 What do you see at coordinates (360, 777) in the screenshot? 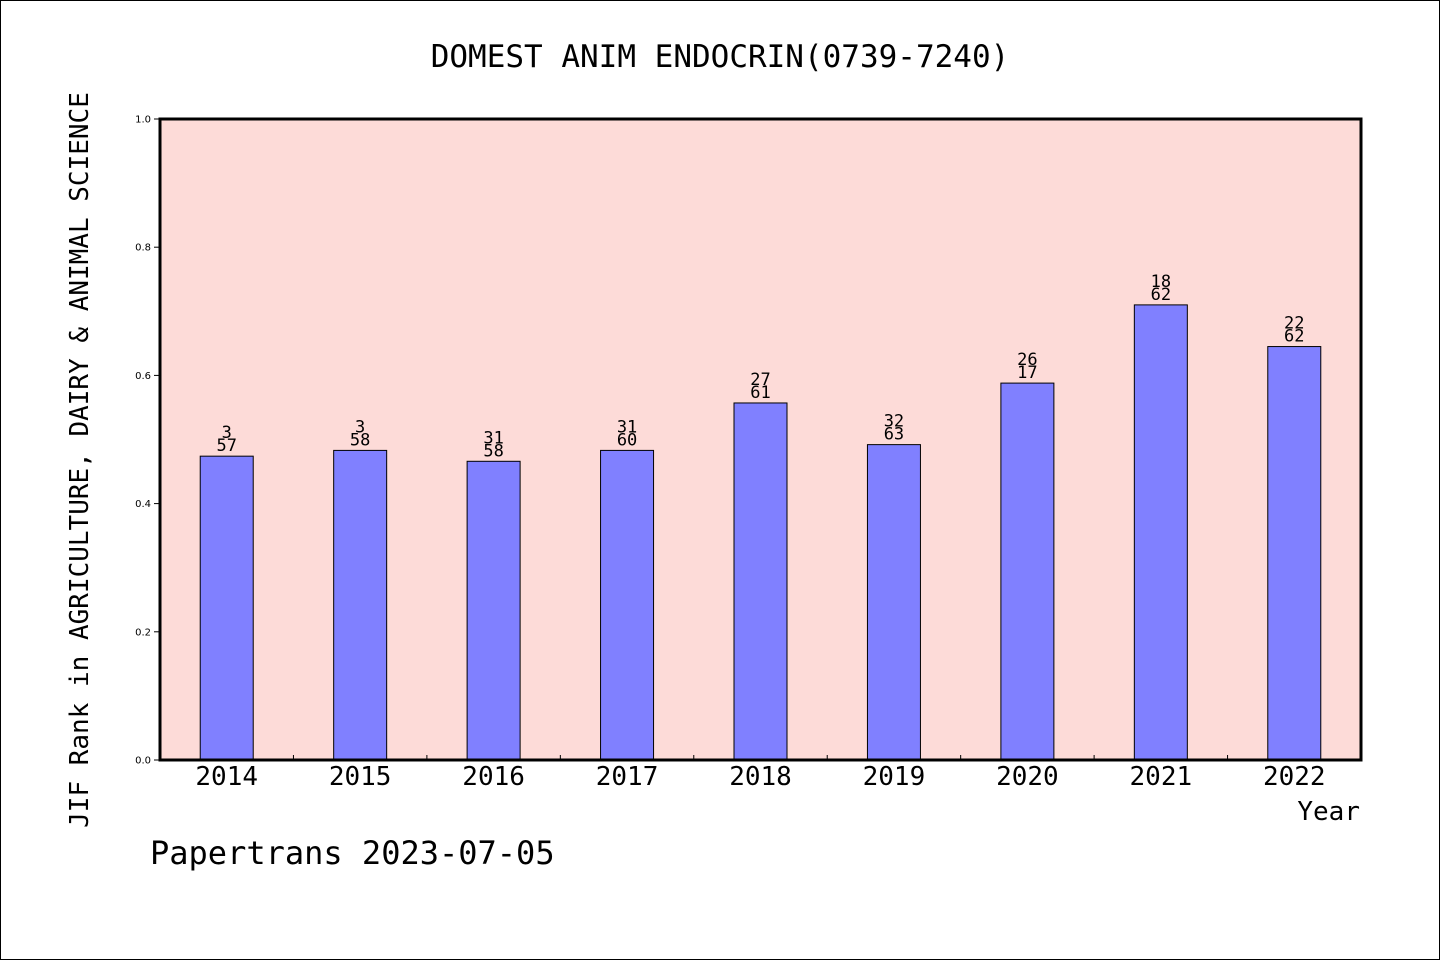
I see `x-tick-label: 2015` at bounding box center [360, 777].